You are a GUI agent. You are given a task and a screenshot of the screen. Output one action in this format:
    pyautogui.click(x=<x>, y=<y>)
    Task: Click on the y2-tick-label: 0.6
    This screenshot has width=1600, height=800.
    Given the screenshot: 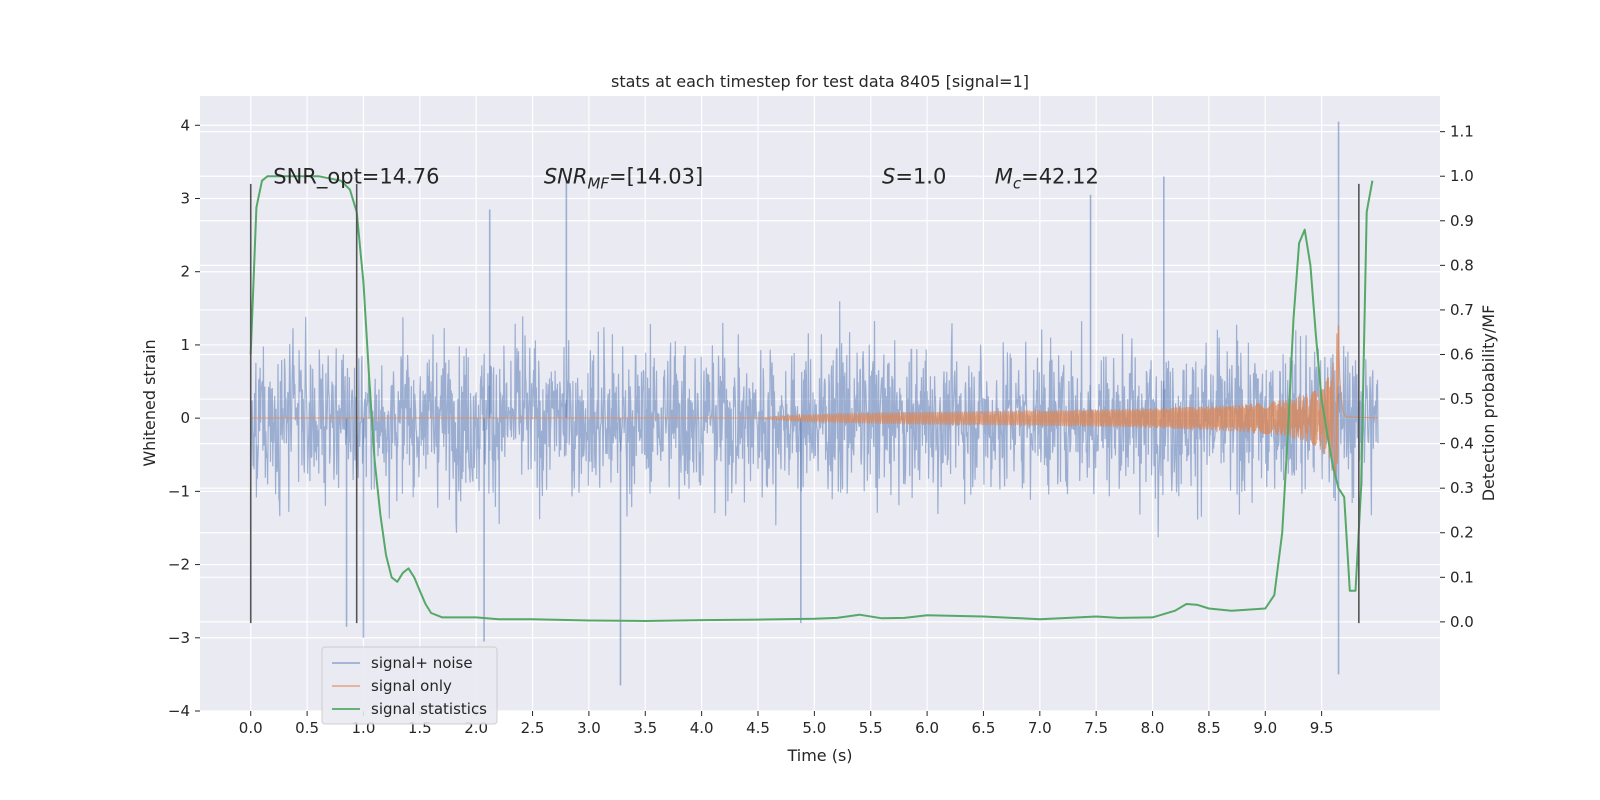 What is the action you would take?
    pyautogui.click(x=1462, y=354)
    